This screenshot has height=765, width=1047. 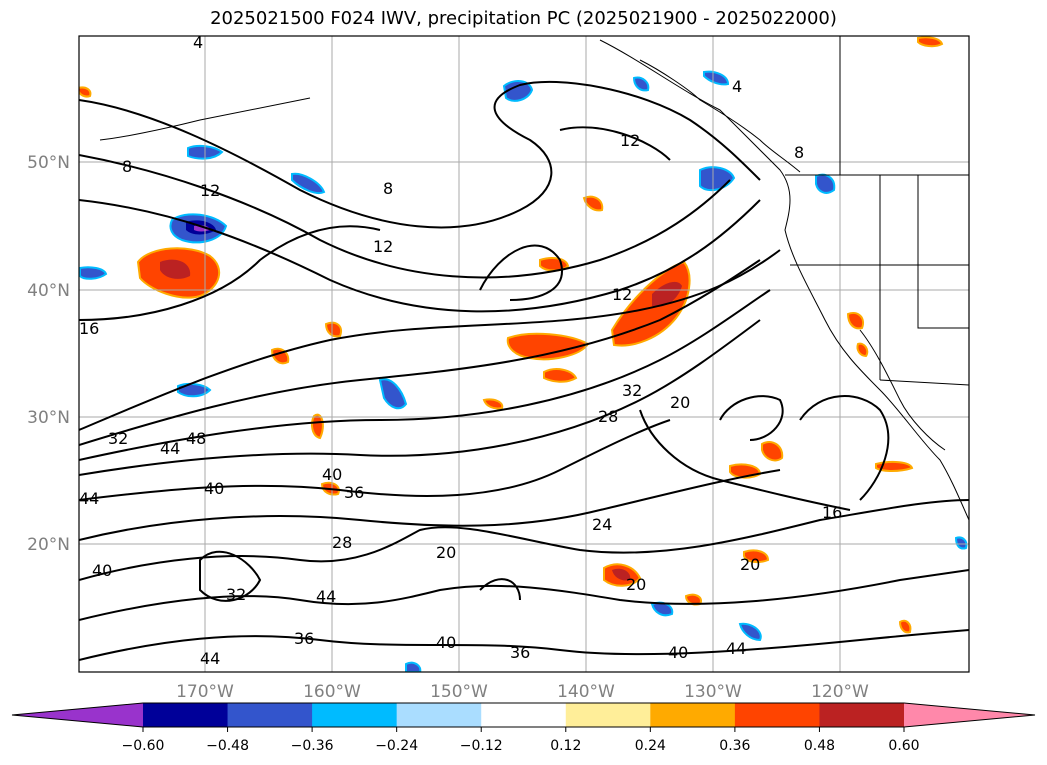 What do you see at coordinates (48, 418) in the screenshot?
I see `lat-label: 30°N` at bounding box center [48, 418].